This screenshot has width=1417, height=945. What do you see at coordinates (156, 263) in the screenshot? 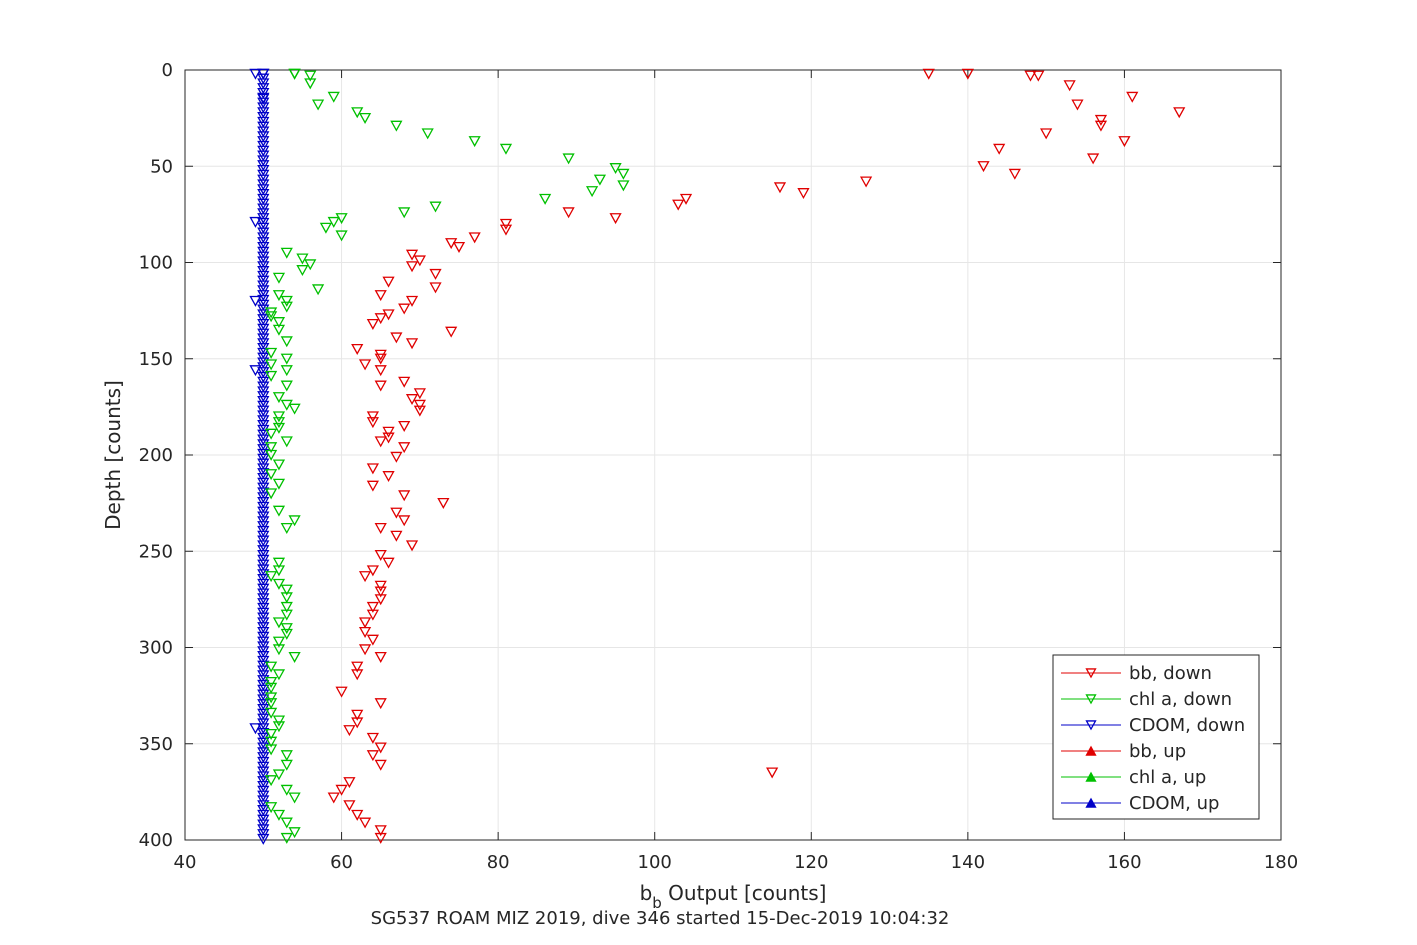
I see `y-tick-label: 100` at bounding box center [156, 263].